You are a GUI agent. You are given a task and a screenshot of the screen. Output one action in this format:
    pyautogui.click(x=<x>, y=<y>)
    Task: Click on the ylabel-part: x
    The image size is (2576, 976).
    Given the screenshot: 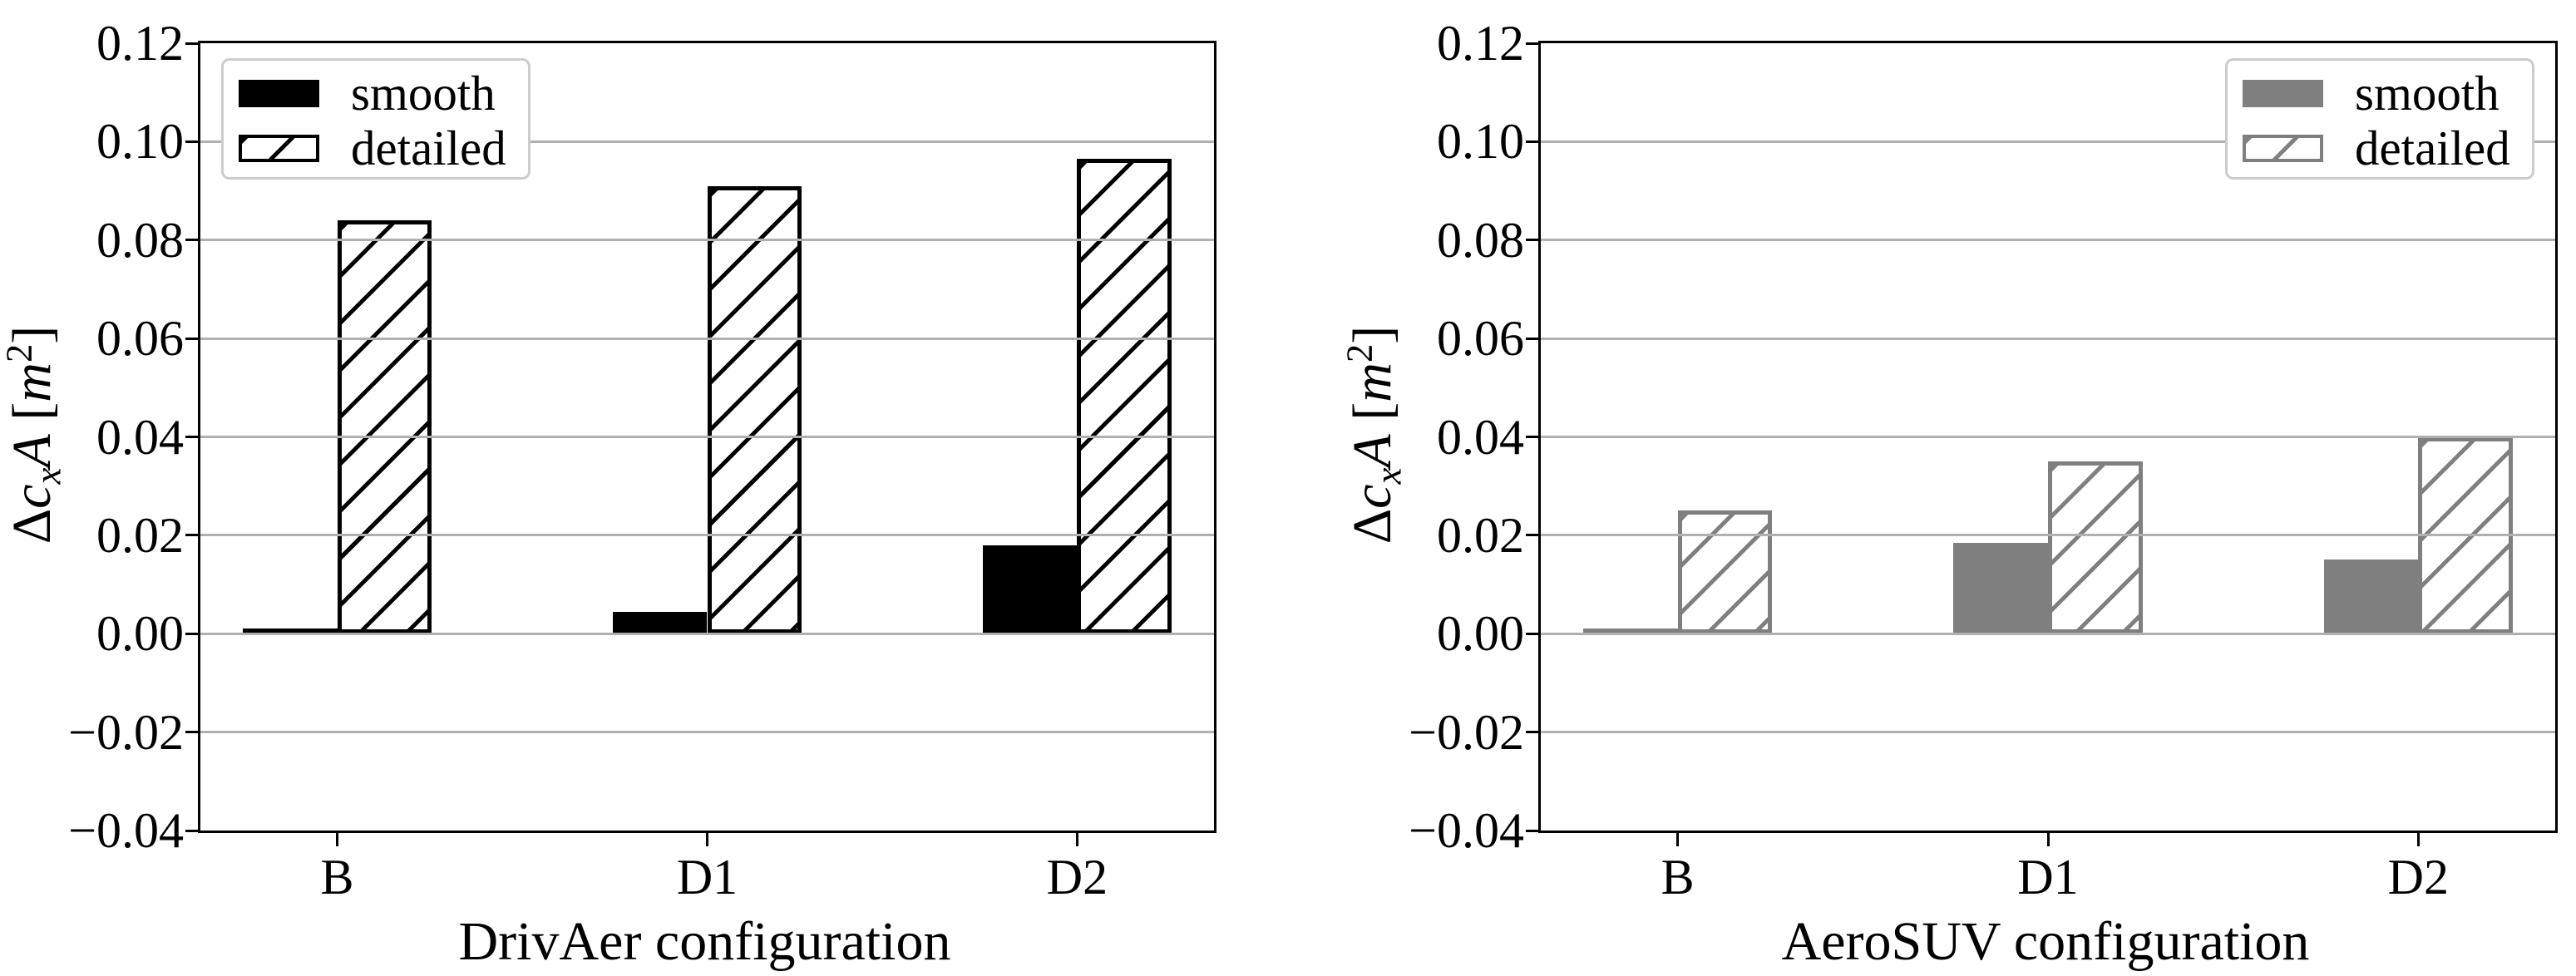 What is the action you would take?
    pyautogui.click(x=1388, y=476)
    